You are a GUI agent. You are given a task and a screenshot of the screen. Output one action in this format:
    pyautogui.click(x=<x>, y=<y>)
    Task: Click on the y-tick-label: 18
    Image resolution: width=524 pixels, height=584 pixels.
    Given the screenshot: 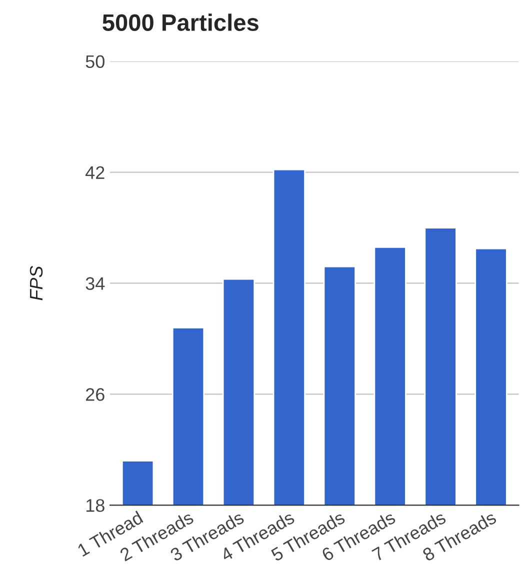 What is the action you would take?
    pyautogui.click(x=95, y=505)
    